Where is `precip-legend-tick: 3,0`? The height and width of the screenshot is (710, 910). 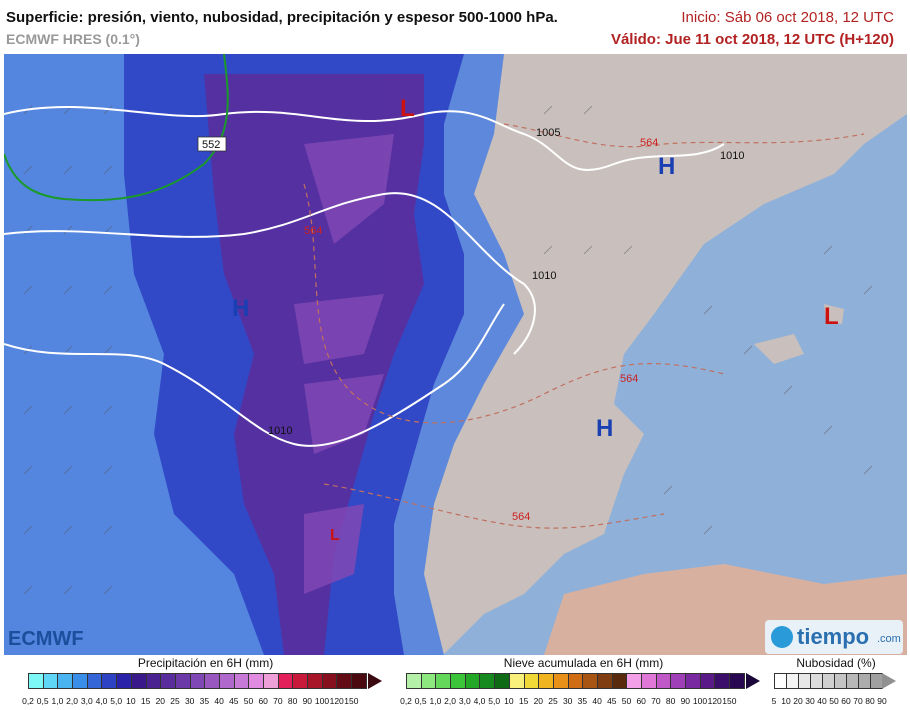 precip-legend-tick: 3,0 is located at coordinates (86, 701).